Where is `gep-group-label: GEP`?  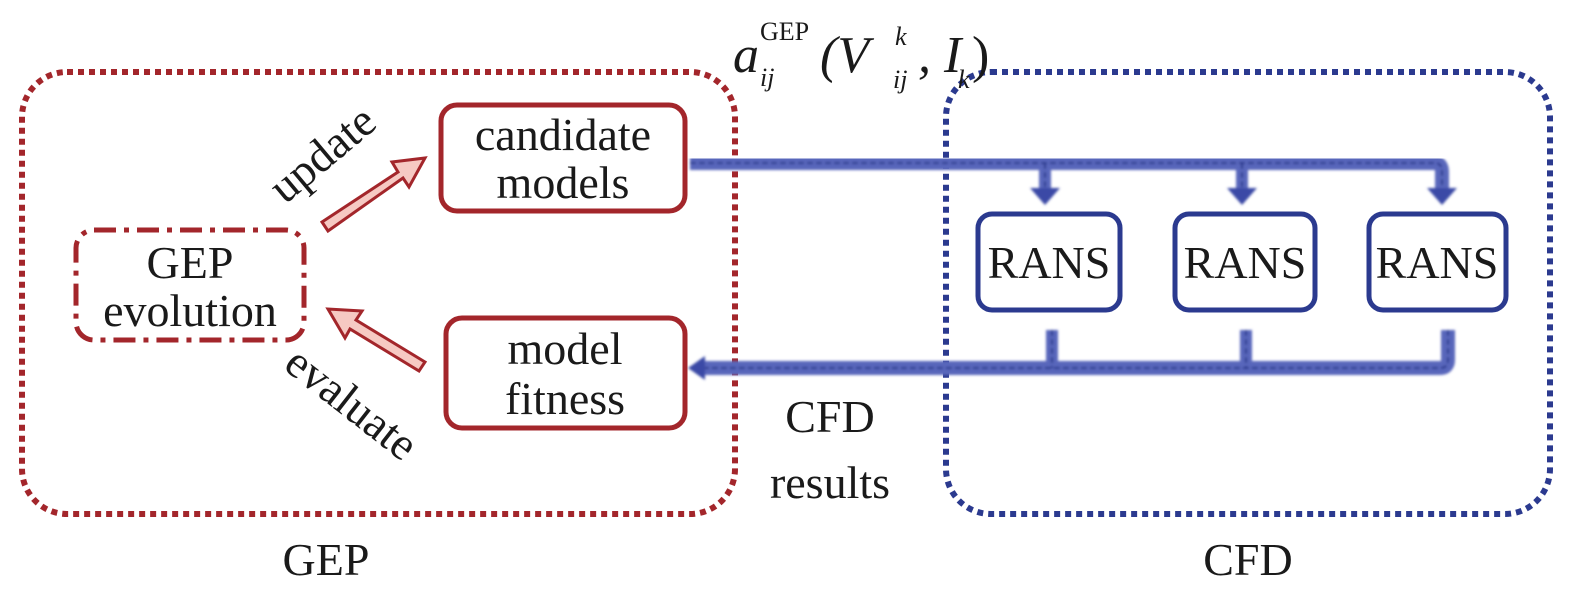 gep-group-label: GEP is located at coordinates (326, 559).